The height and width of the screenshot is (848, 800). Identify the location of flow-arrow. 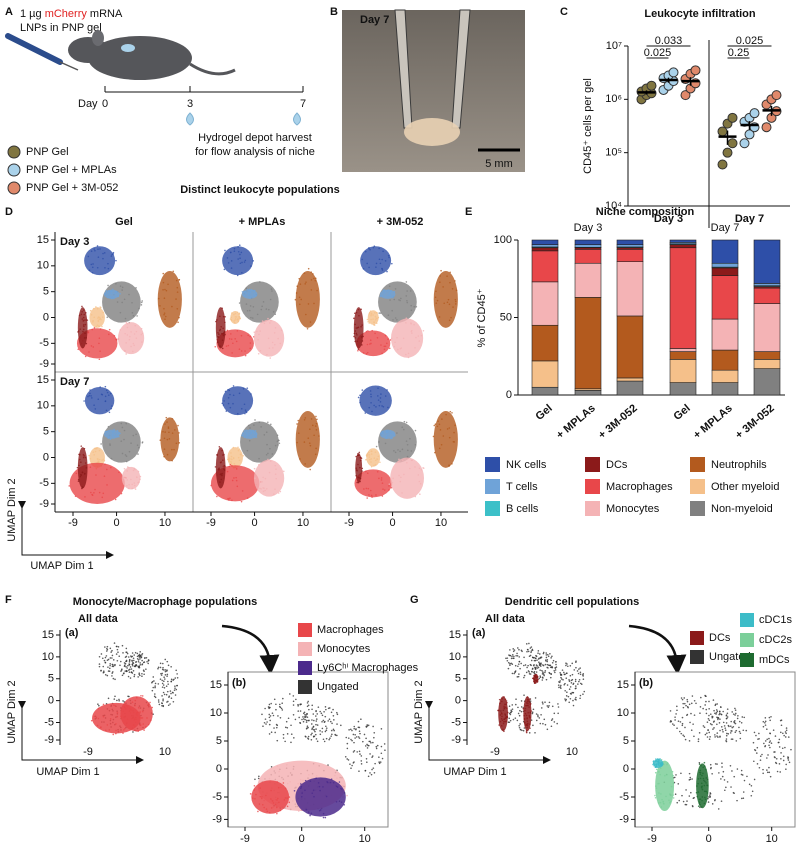
(657, 649).